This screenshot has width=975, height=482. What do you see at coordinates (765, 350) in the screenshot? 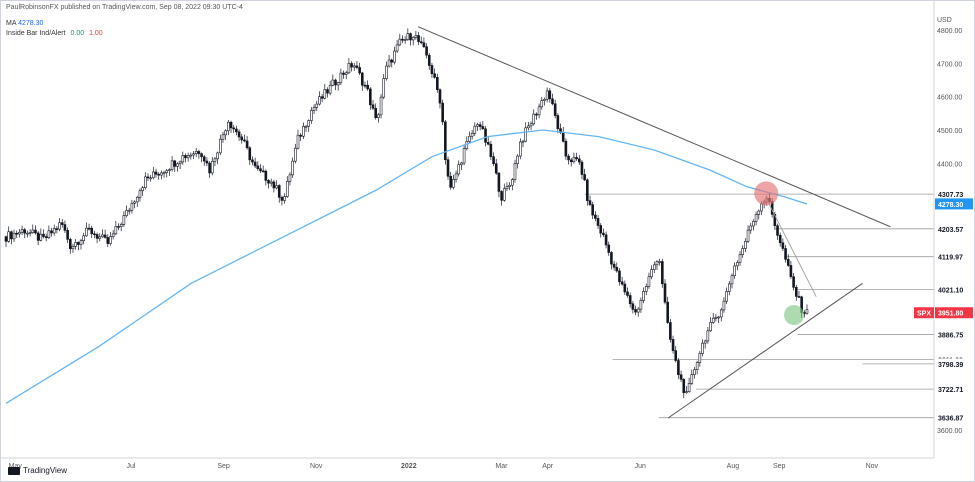
I see `trendline` at bounding box center [765, 350].